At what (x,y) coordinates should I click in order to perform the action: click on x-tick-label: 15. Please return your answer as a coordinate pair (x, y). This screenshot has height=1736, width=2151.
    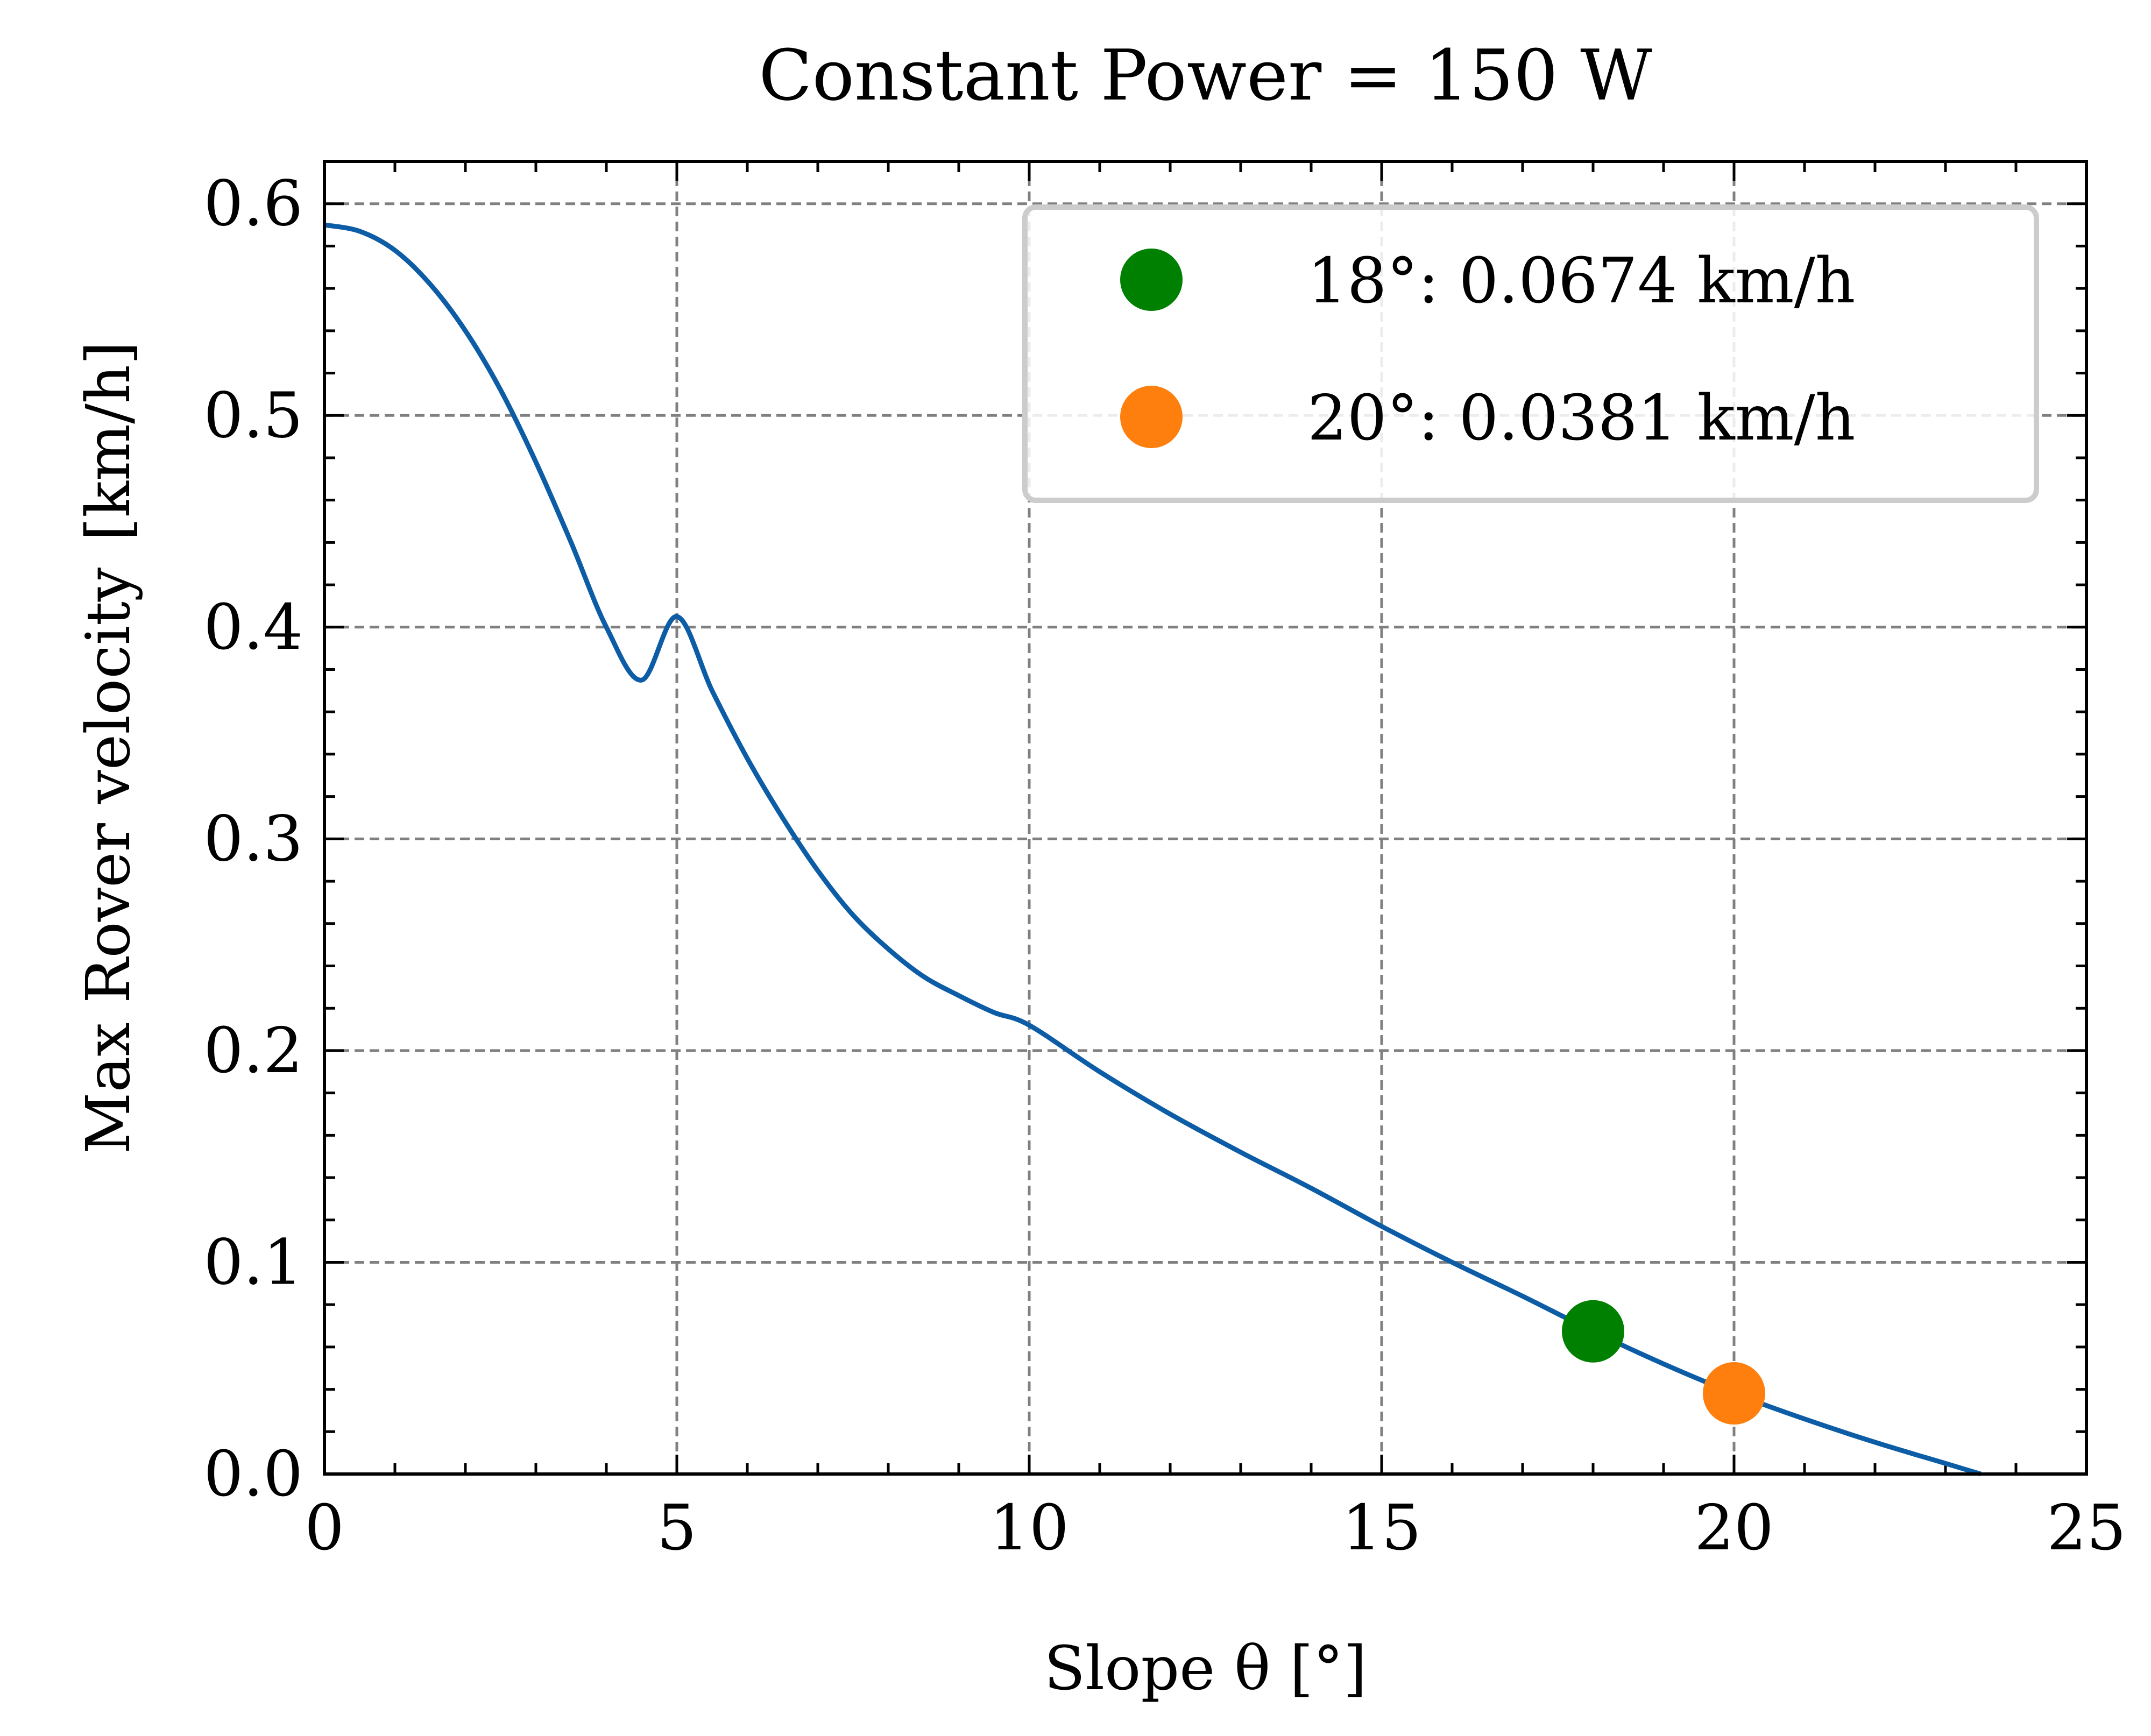
    Looking at the image, I should click on (1381, 1528).